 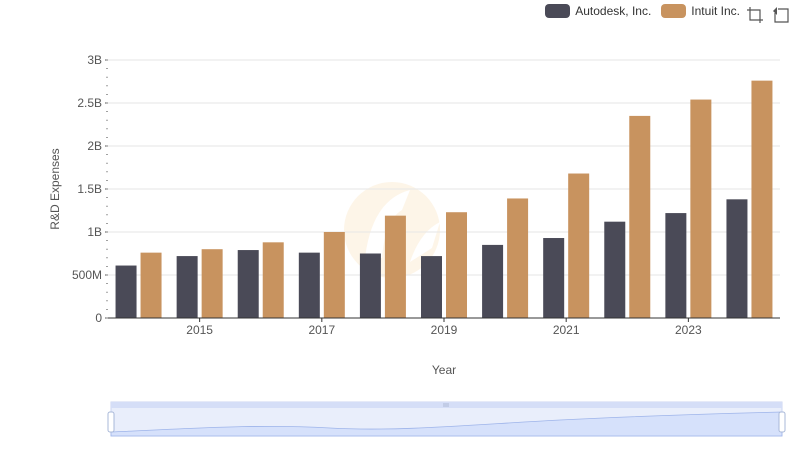 What do you see at coordinates (151, 285) in the screenshot?
I see `bar-intuit-2014` at bounding box center [151, 285].